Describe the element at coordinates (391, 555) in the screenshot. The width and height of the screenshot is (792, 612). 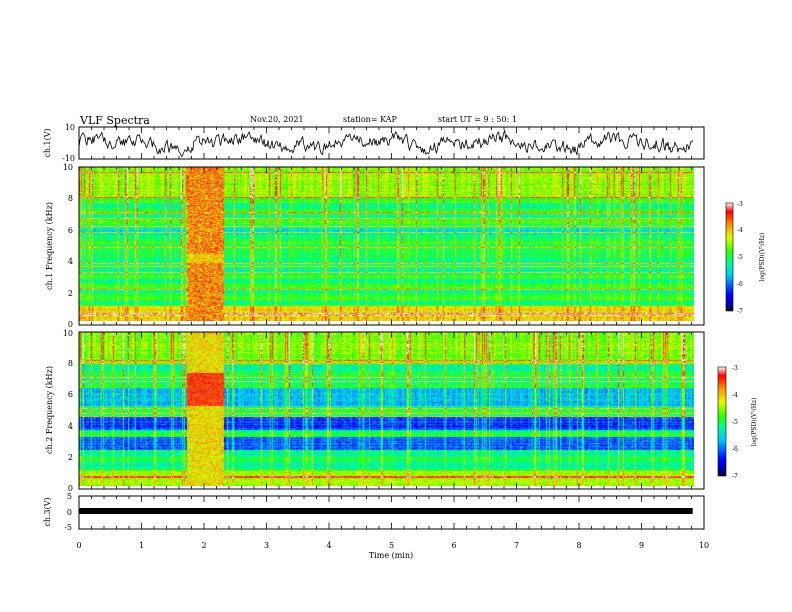
I see `x-axis-label: Time (min)` at that location.